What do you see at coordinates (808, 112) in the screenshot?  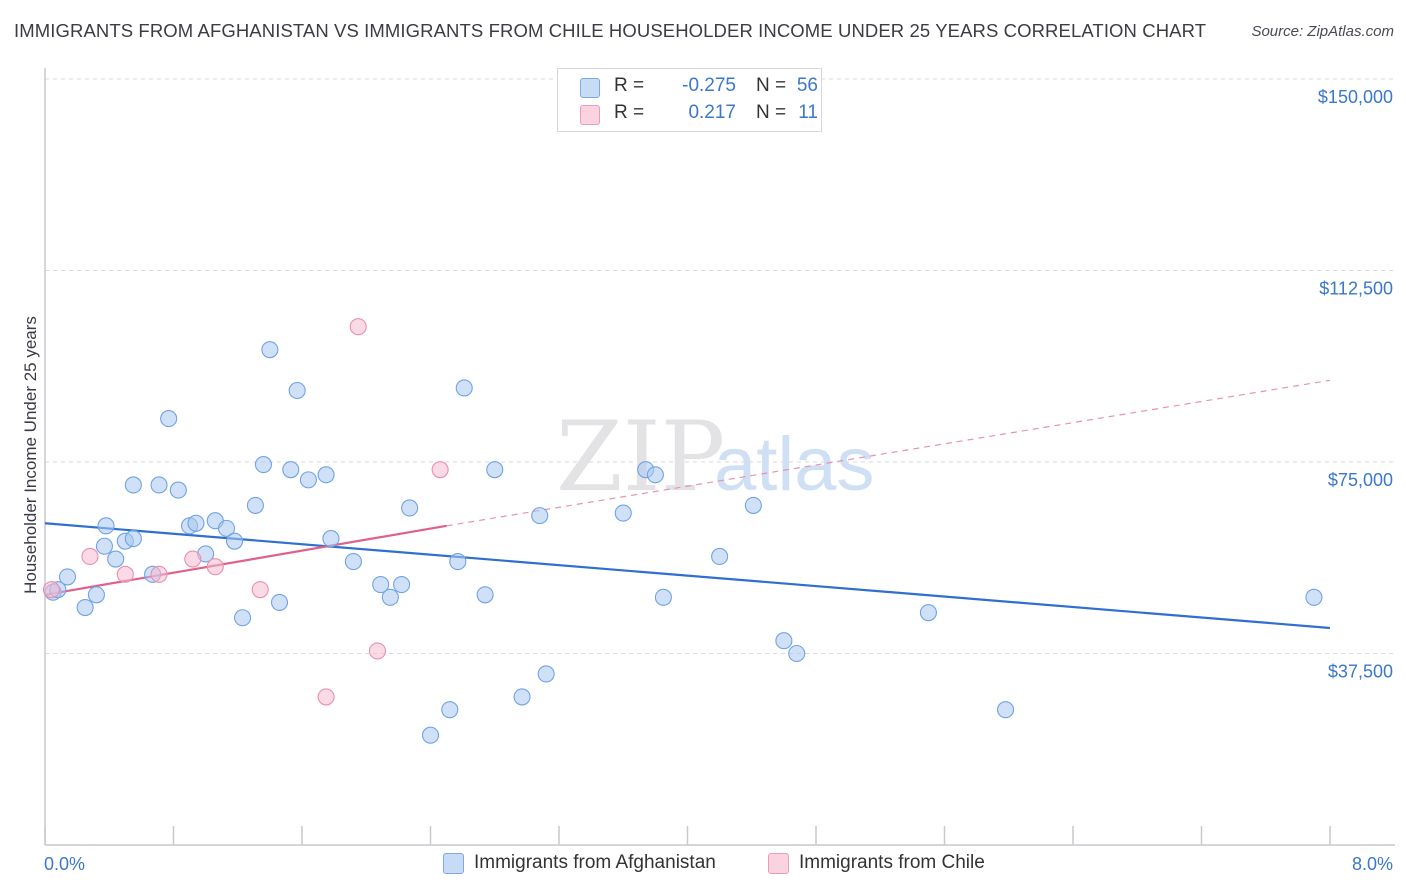 I see `legend-n-value: 11` at bounding box center [808, 112].